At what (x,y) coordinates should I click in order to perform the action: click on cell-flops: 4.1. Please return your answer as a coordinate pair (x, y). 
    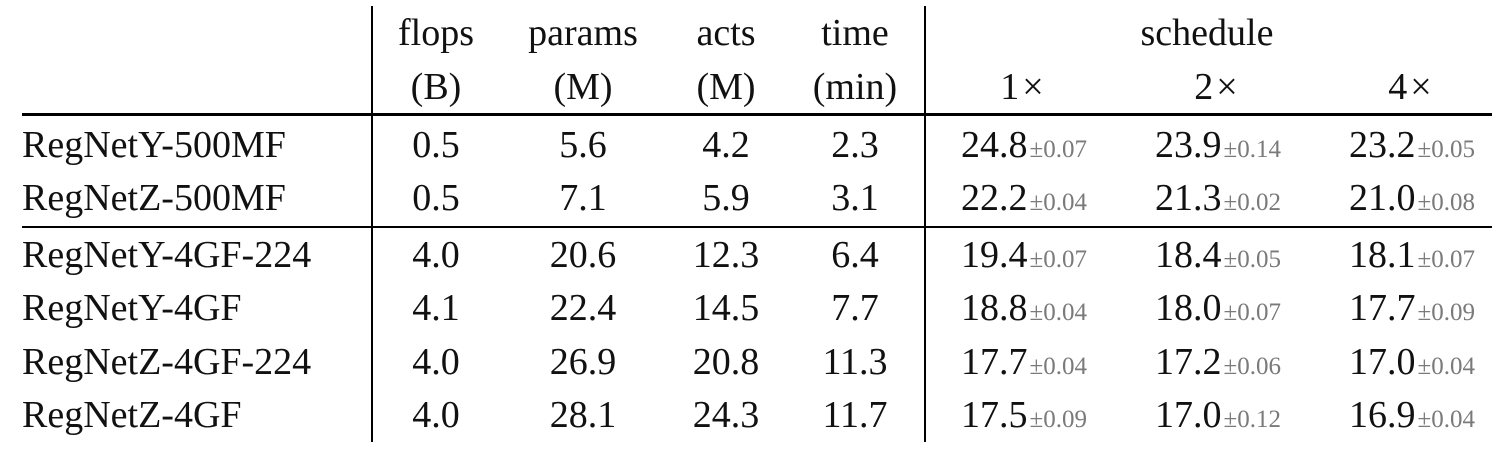
    Looking at the image, I should click on (436, 308).